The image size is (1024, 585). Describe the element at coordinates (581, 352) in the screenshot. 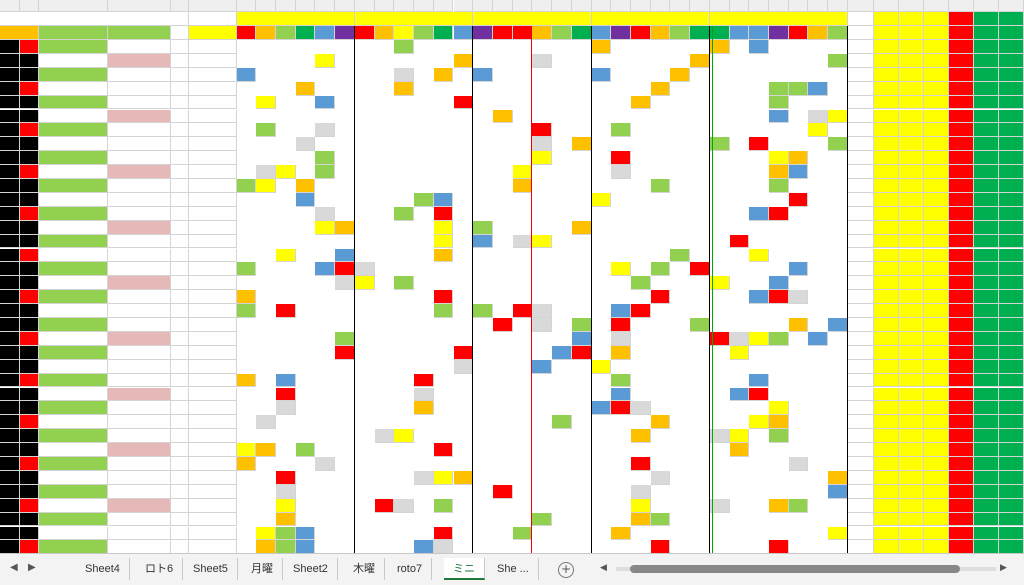

I see `cell-mark-x` at that location.